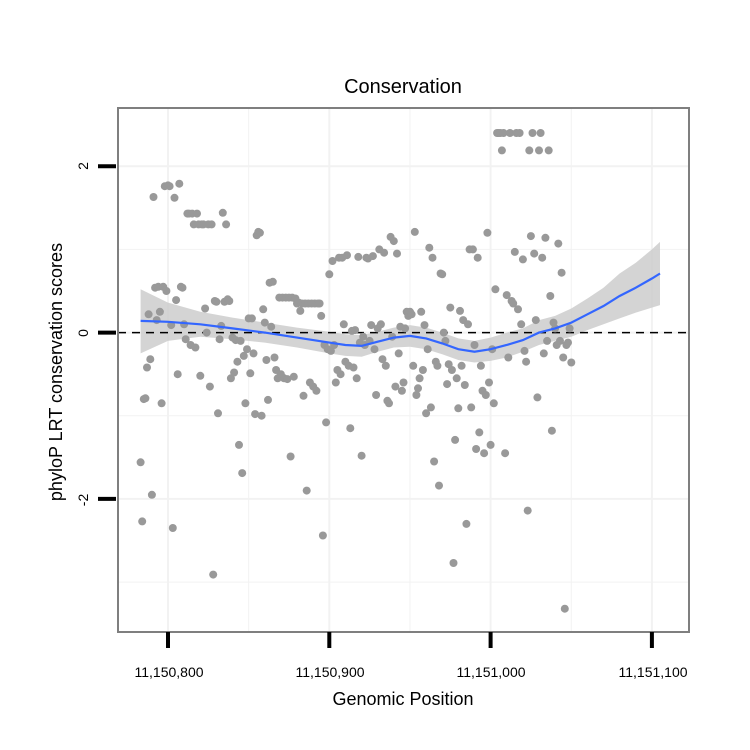 The width and height of the screenshot is (750, 750). I want to click on smooth-line-layer, so click(400, 312).